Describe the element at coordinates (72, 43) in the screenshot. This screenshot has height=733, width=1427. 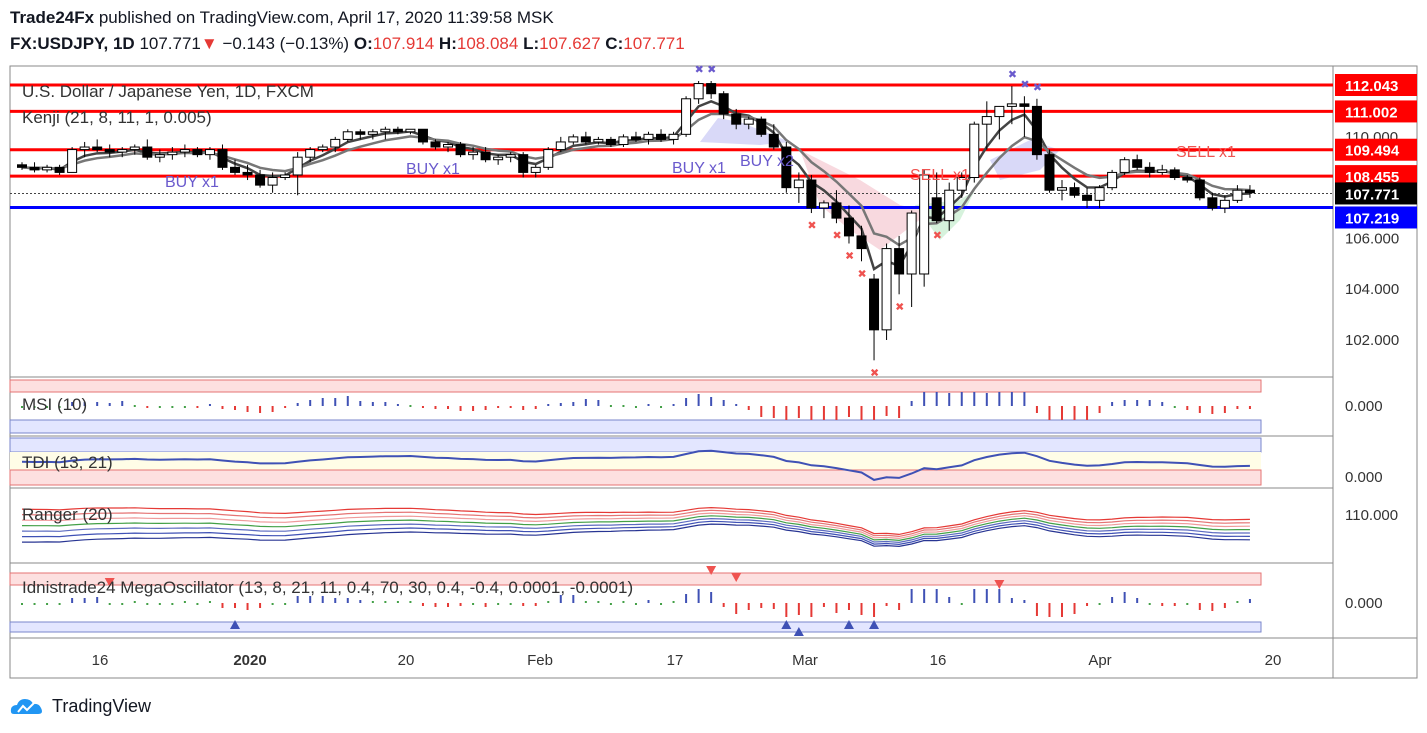
I see `symbol-label: FX:USDJPY, 1D` at that location.